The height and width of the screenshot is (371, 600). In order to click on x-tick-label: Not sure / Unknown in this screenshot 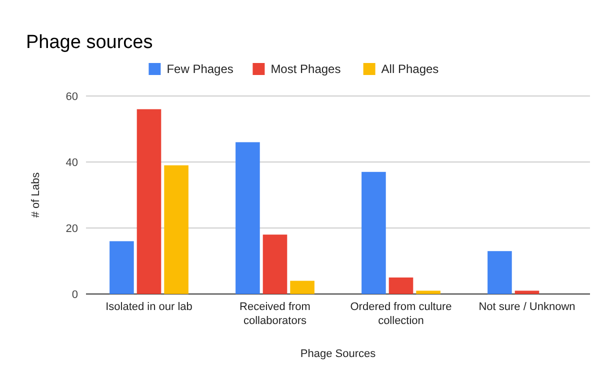, I will do `click(527, 307)`.